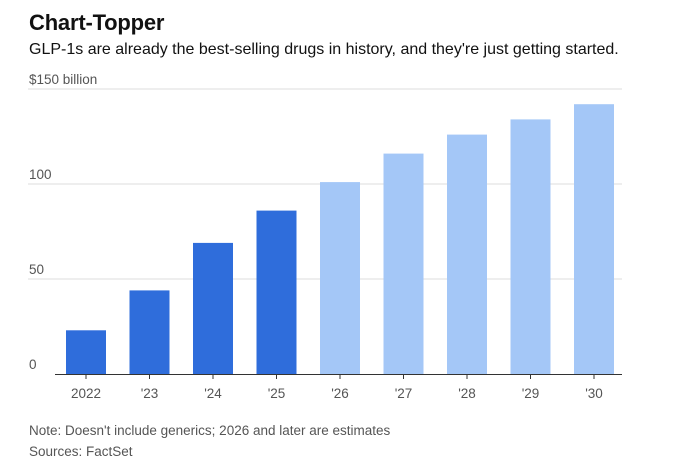 Image resolution: width=690 pixels, height=472 pixels. I want to click on y-tick-label: 50, so click(36, 269).